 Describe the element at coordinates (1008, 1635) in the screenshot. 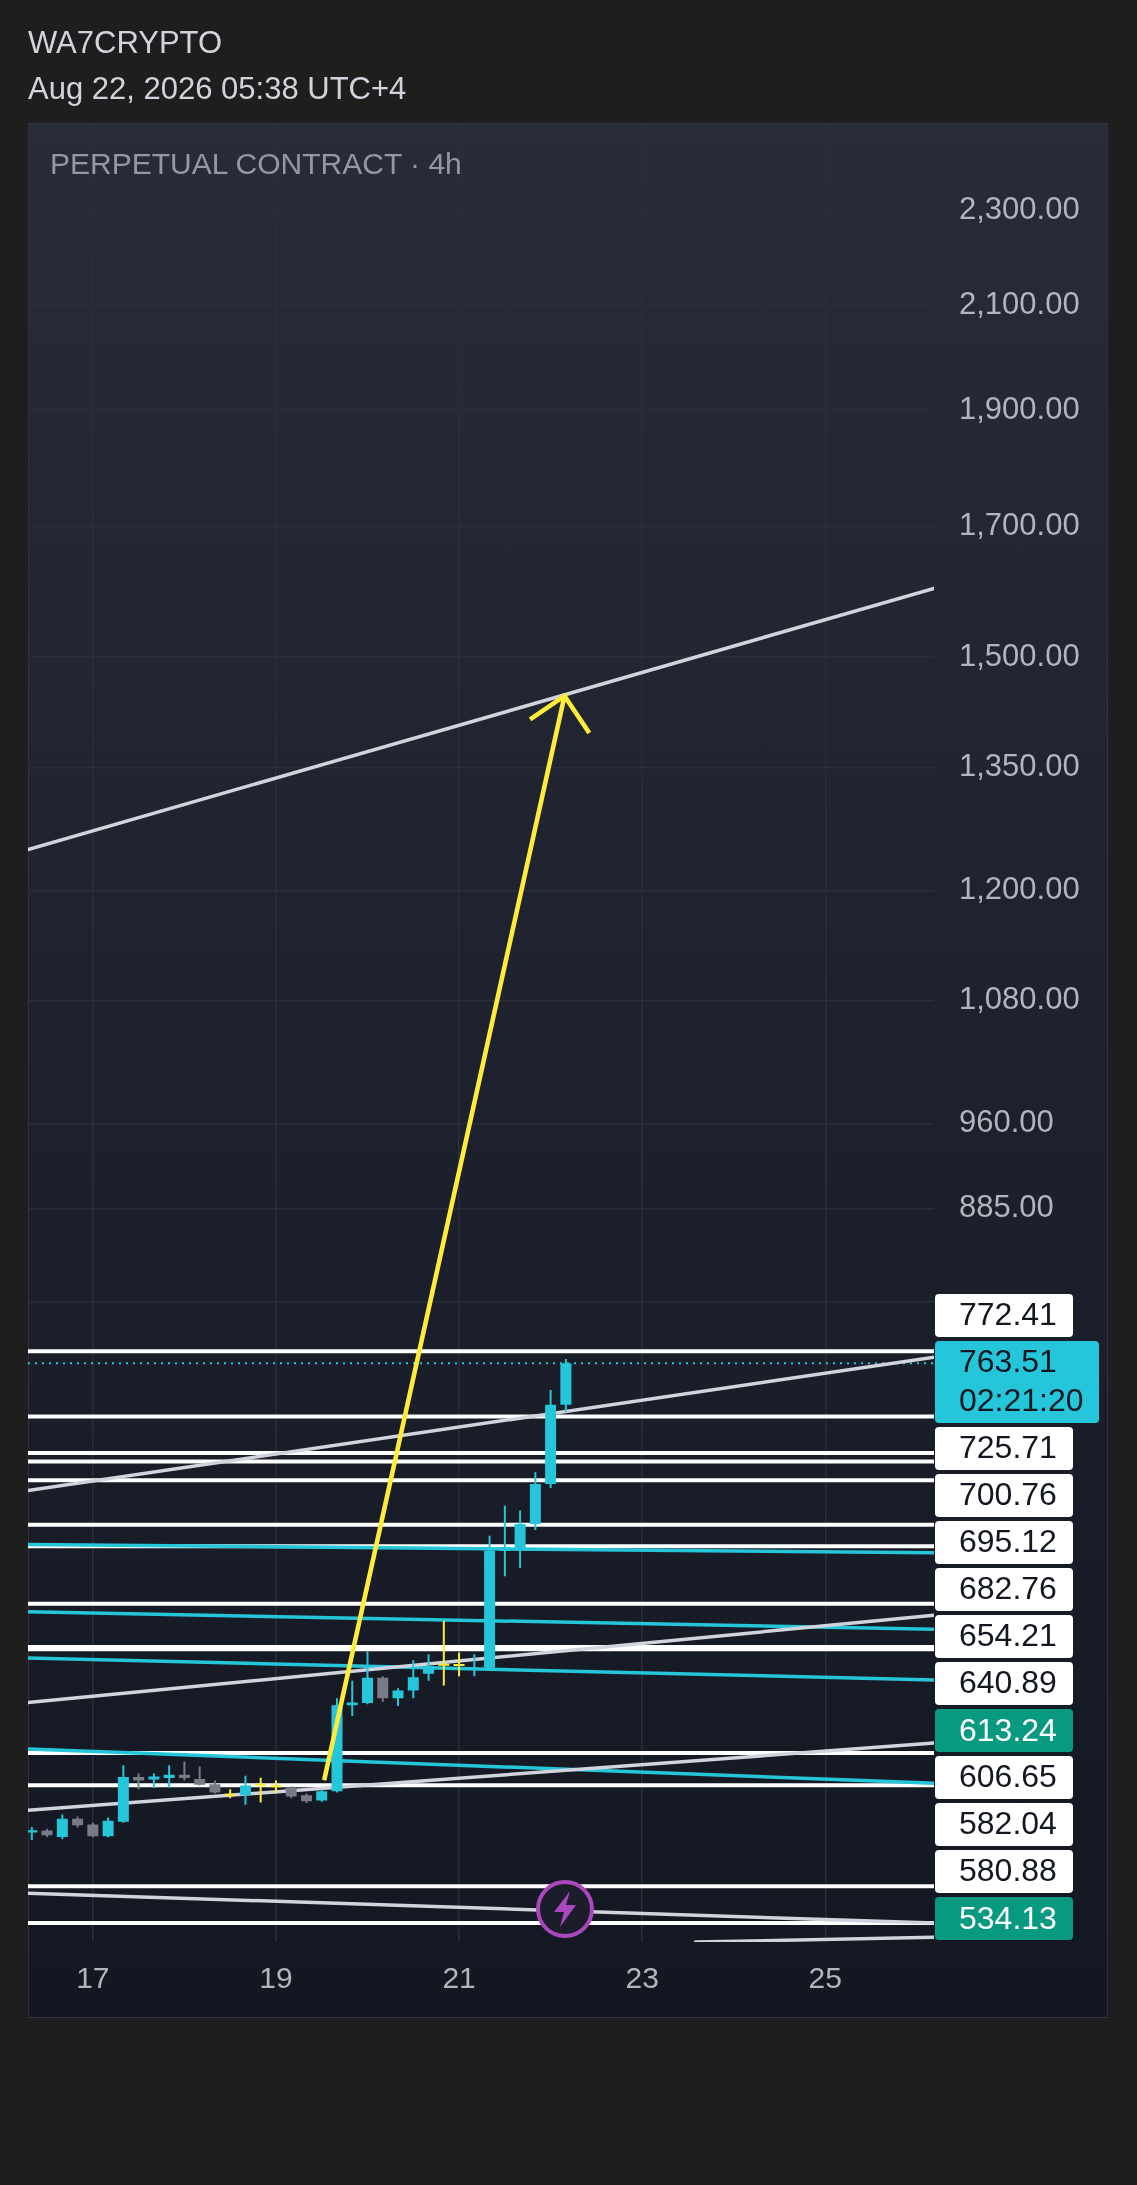

I see `legend-label: 654.21` at that location.